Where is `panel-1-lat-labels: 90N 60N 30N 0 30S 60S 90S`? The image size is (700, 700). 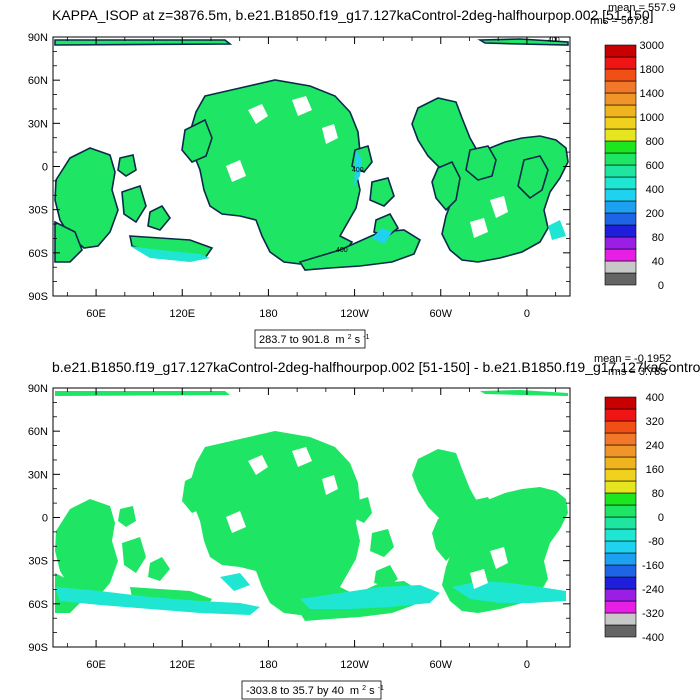
panel-1-lat-labels: 90N 60N 30N 0 30S 60S 90S is located at coordinates (38, 167).